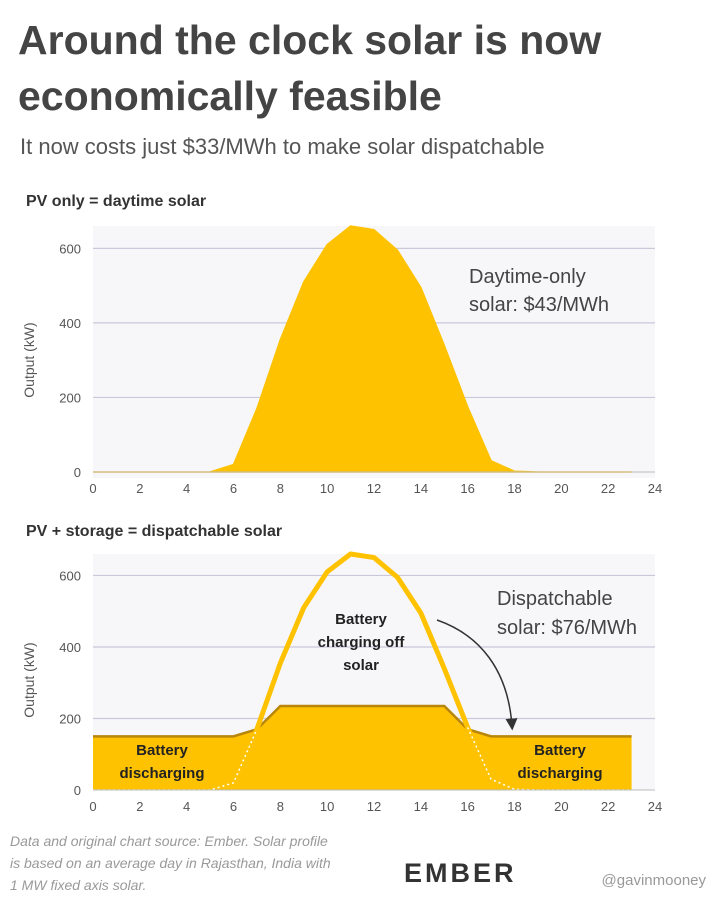 The image size is (720, 900). I want to click on charging-label-line2: charging off, so click(362, 642).